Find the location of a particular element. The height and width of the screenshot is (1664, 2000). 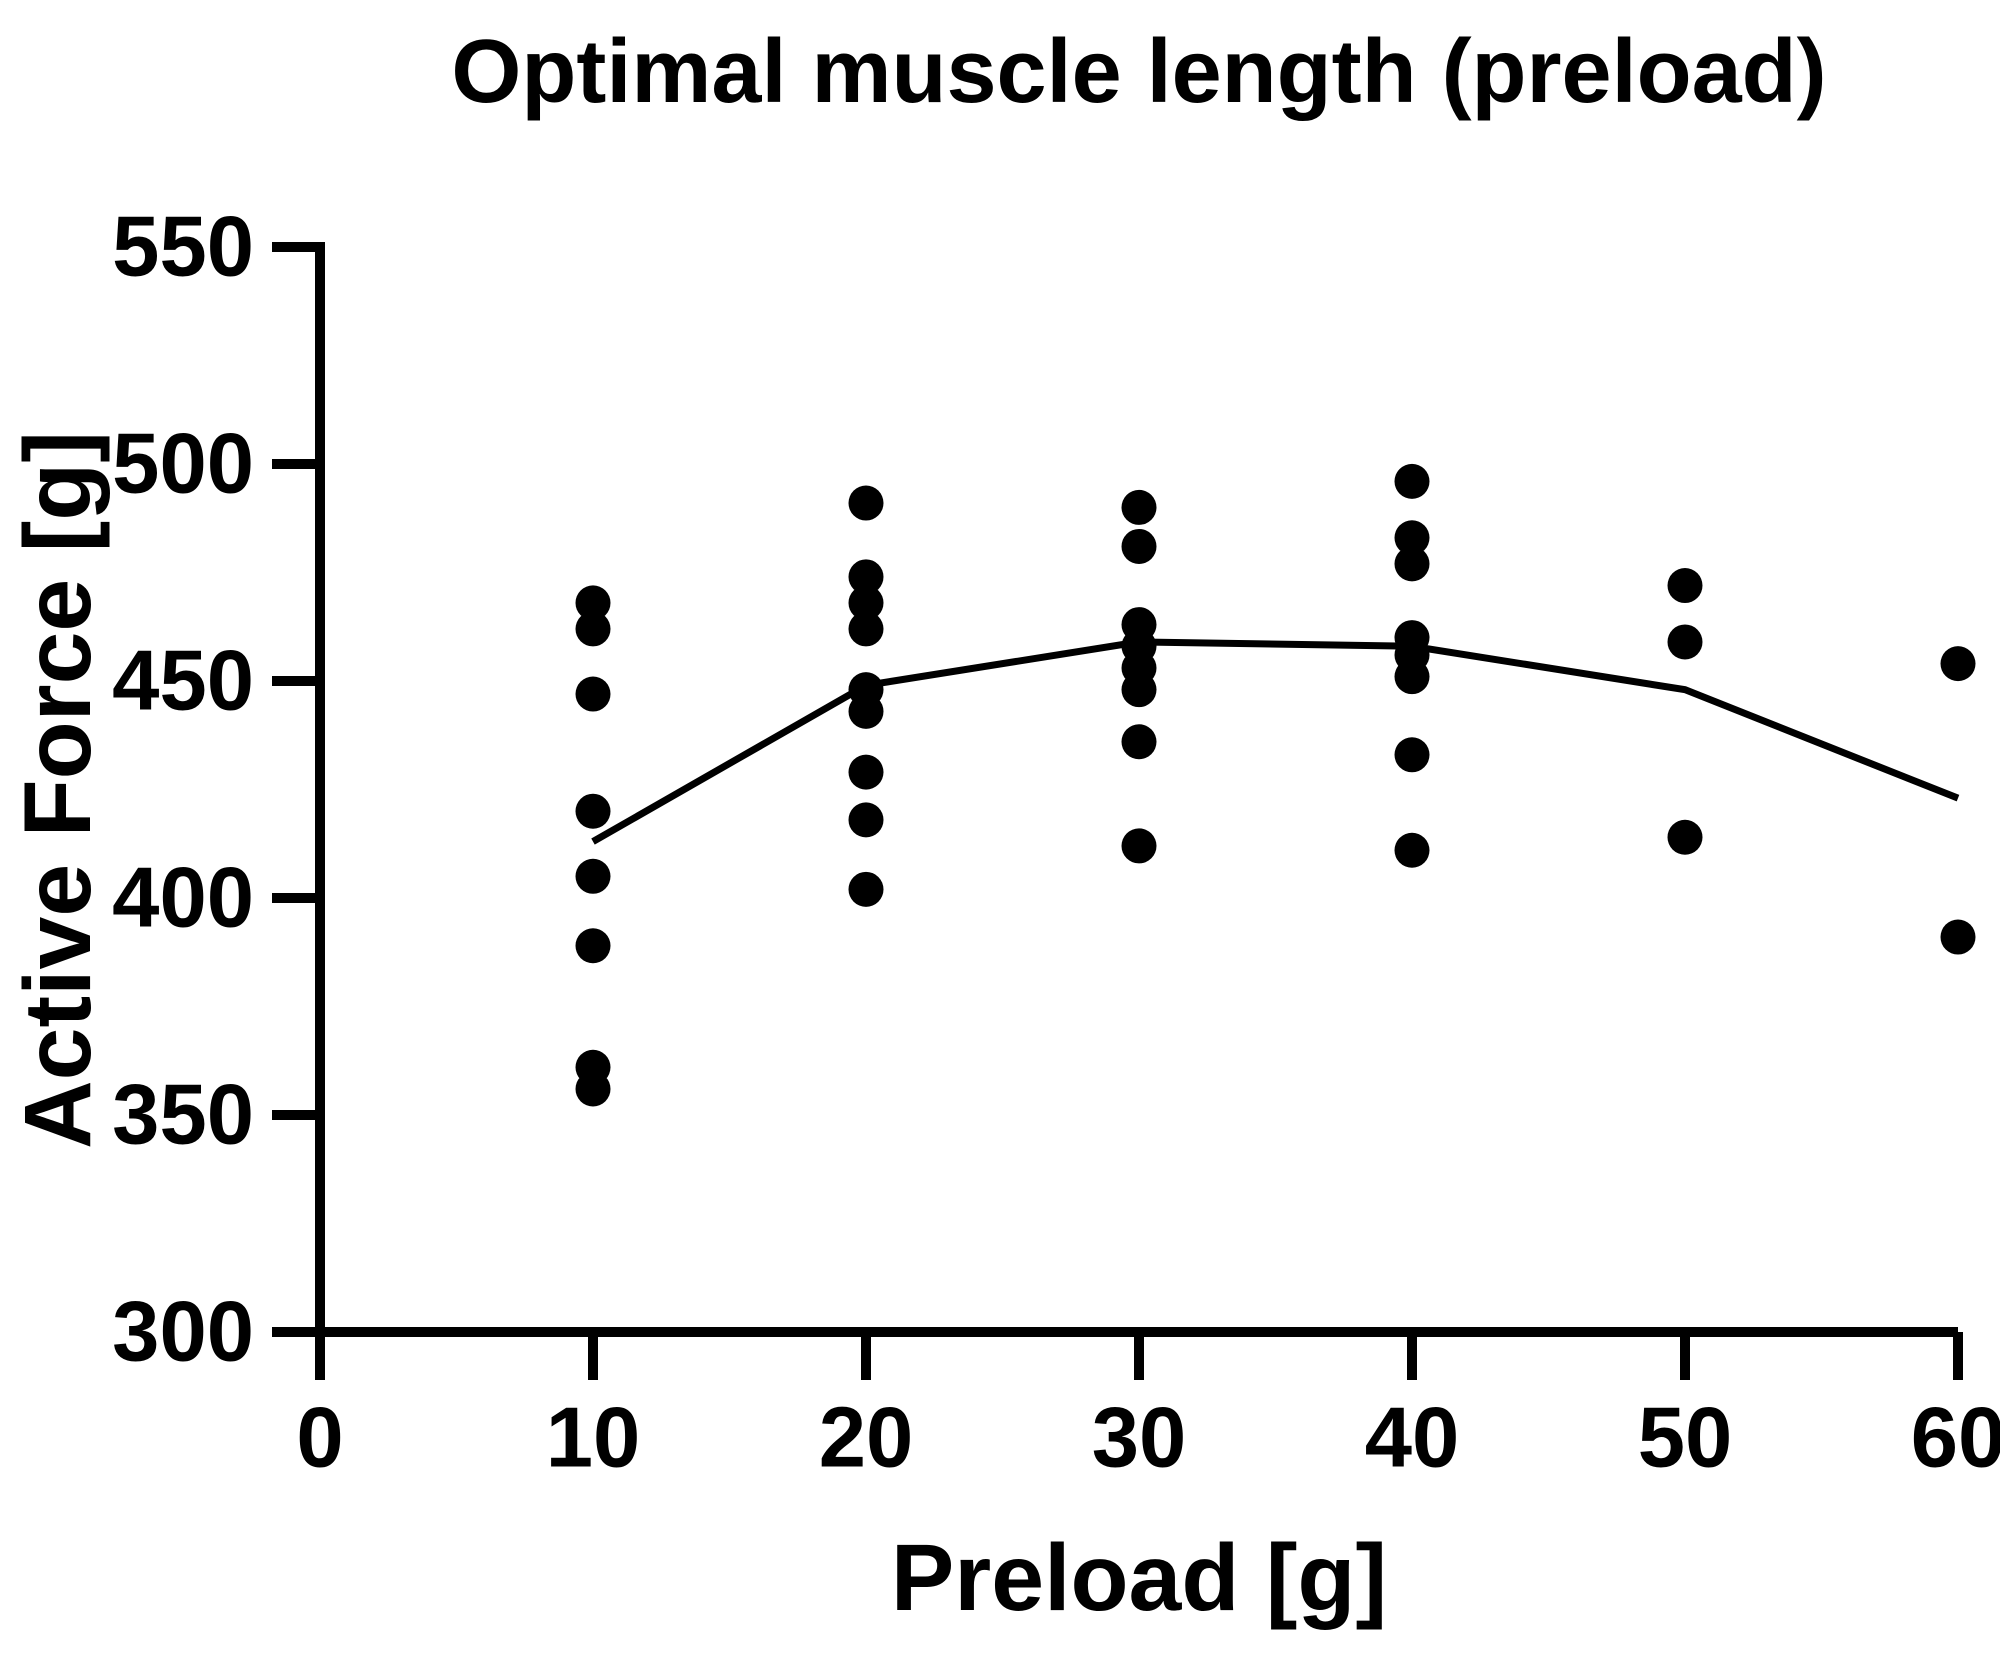

y-tick-label: 550 is located at coordinates (183, 247).